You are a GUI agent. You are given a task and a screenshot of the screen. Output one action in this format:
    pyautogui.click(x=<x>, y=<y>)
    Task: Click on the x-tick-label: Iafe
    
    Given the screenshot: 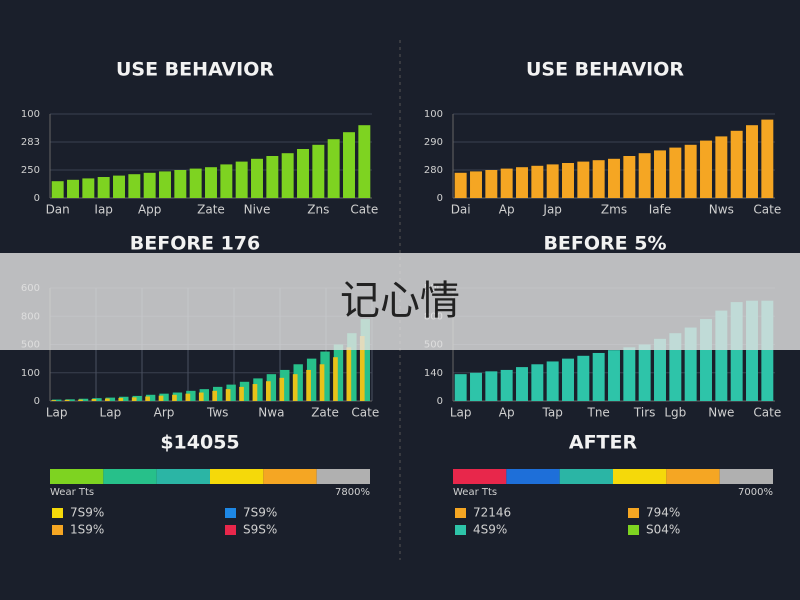 What is the action you would take?
    pyautogui.click(x=660, y=210)
    